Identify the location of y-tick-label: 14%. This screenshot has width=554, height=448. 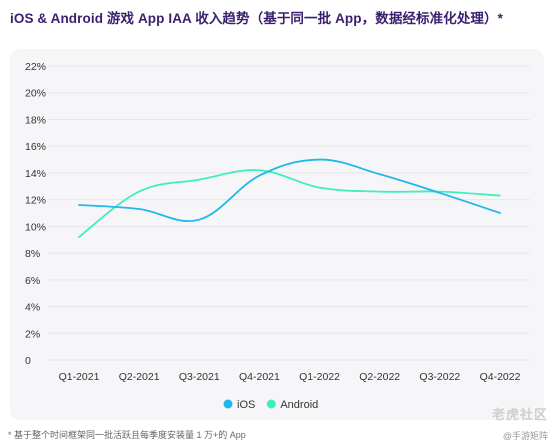
(35, 174).